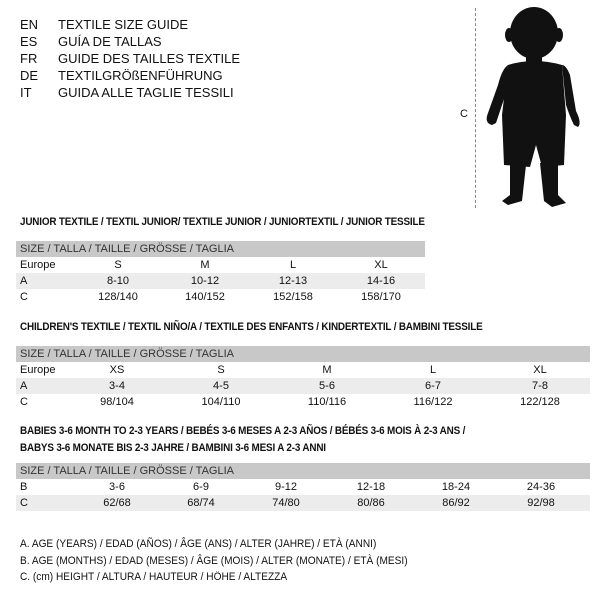  I want to click on cell: 3-6, so click(117, 487).